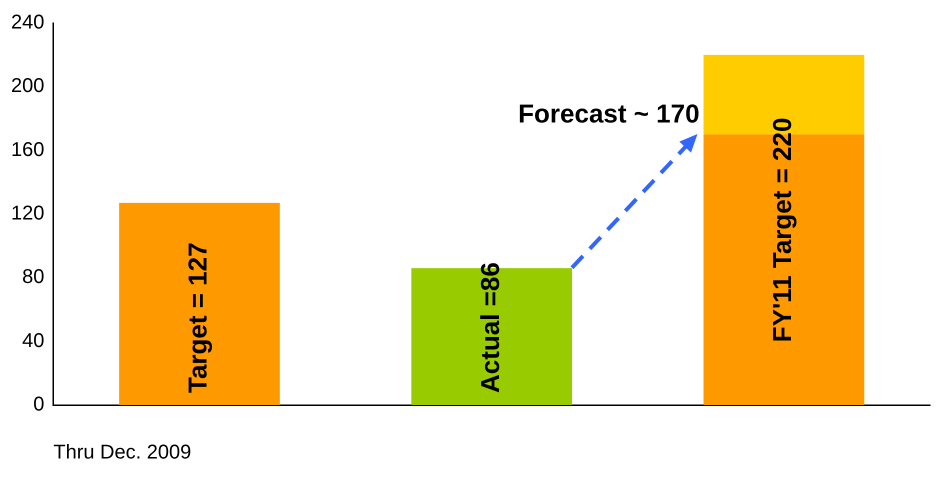 The image size is (942, 477). Describe the element at coordinates (27, 86) in the screenshot. I see `y-tick-label: 200` at that location.